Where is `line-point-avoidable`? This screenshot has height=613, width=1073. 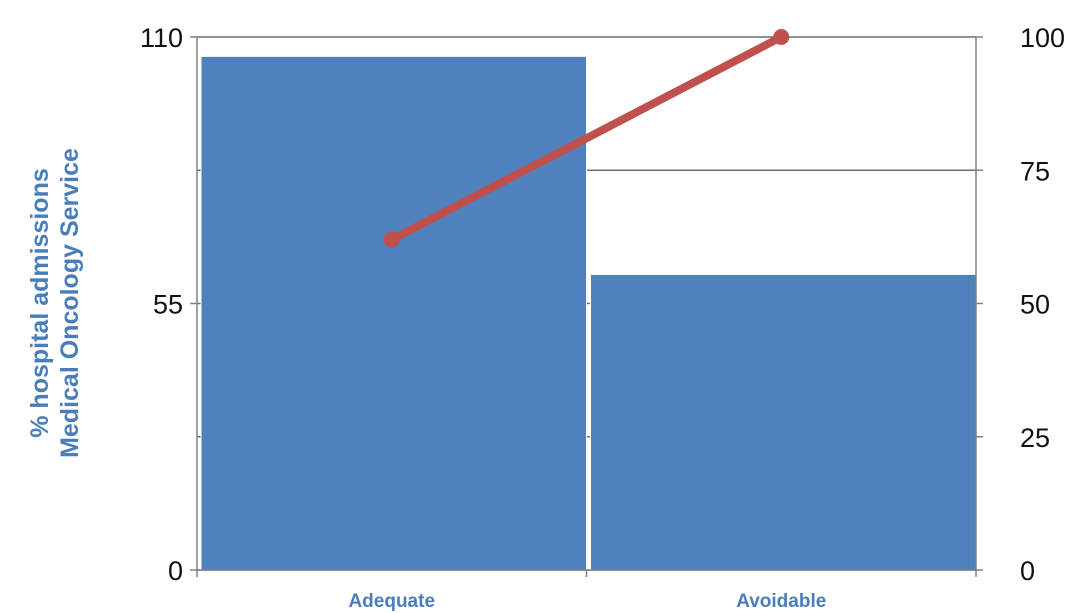 line-point-avoidable is located at coordinates (781, 37).